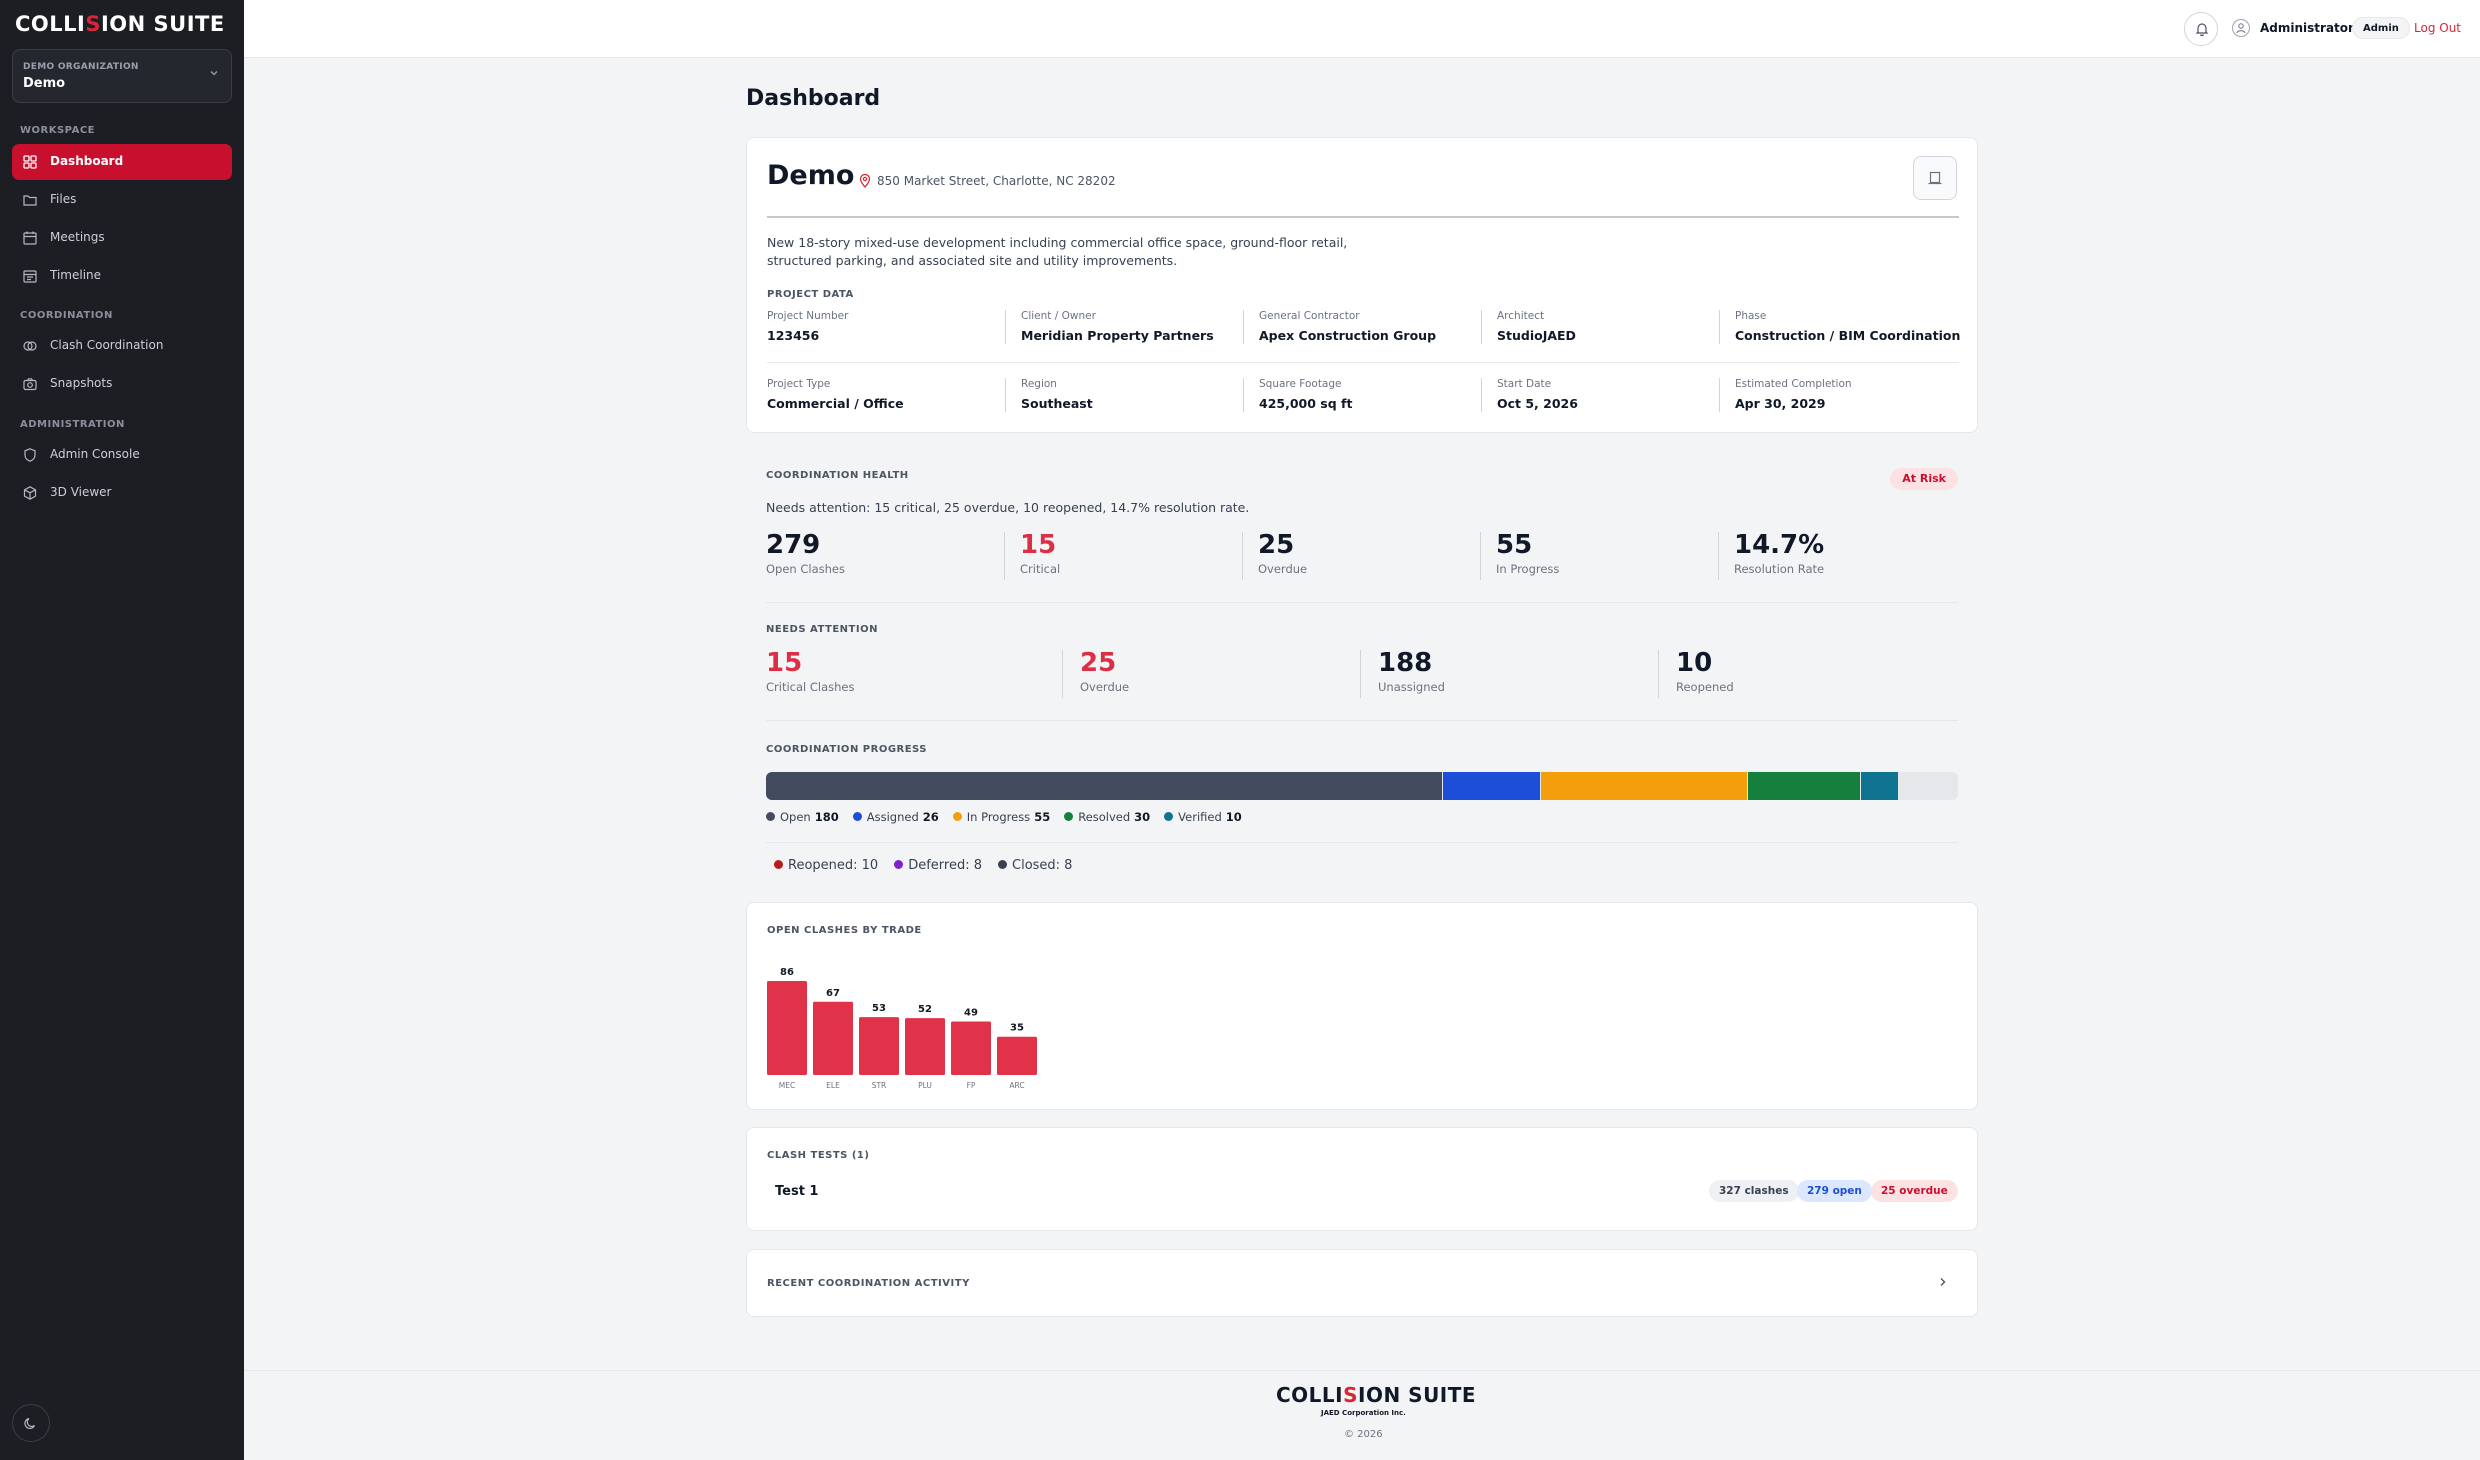 The image size is (2480, 1460). What do you see at coordinates (844, 930) in the screenshot?
I see `chart-title: OPEN CLASHES BY TRADE` at bounding box center [844, 930].